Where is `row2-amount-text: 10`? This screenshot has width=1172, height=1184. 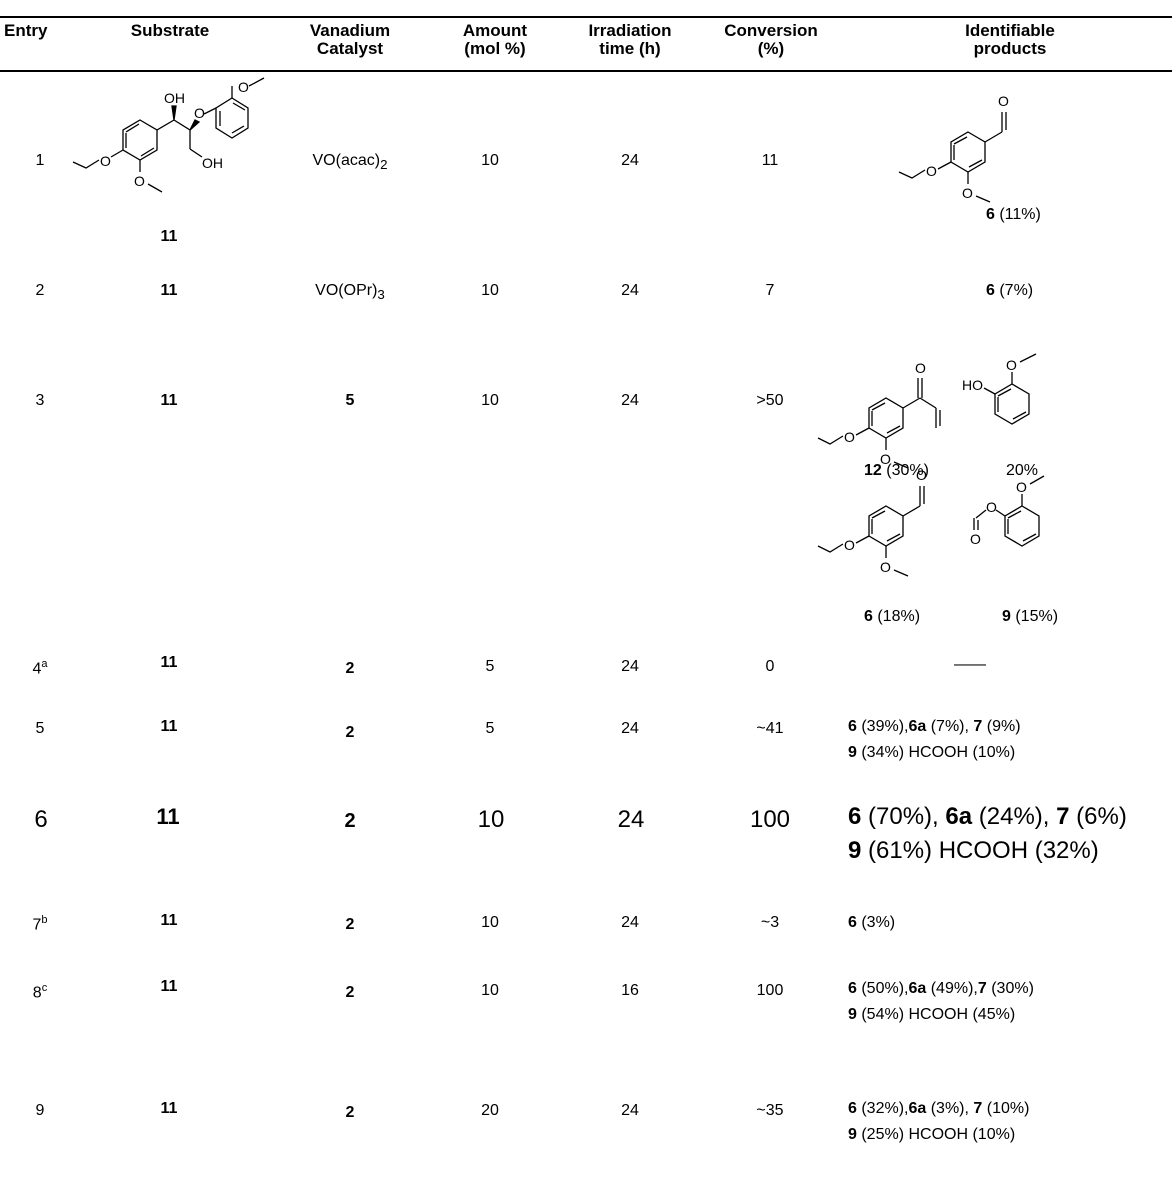 row2-amount-text: 10 is located at coordinates (490, 290).